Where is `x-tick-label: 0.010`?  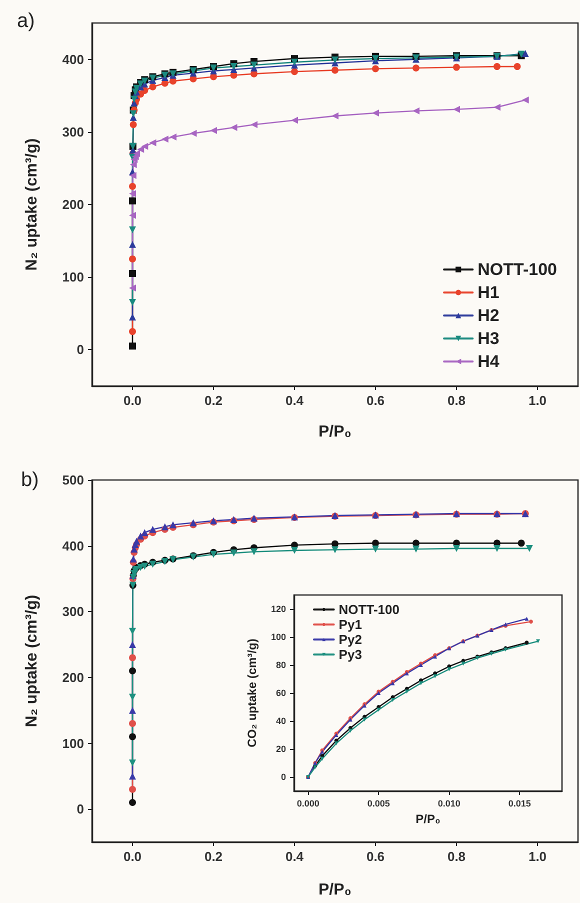
x-tick-label: 0.010 is located at coordinates (449, 803).